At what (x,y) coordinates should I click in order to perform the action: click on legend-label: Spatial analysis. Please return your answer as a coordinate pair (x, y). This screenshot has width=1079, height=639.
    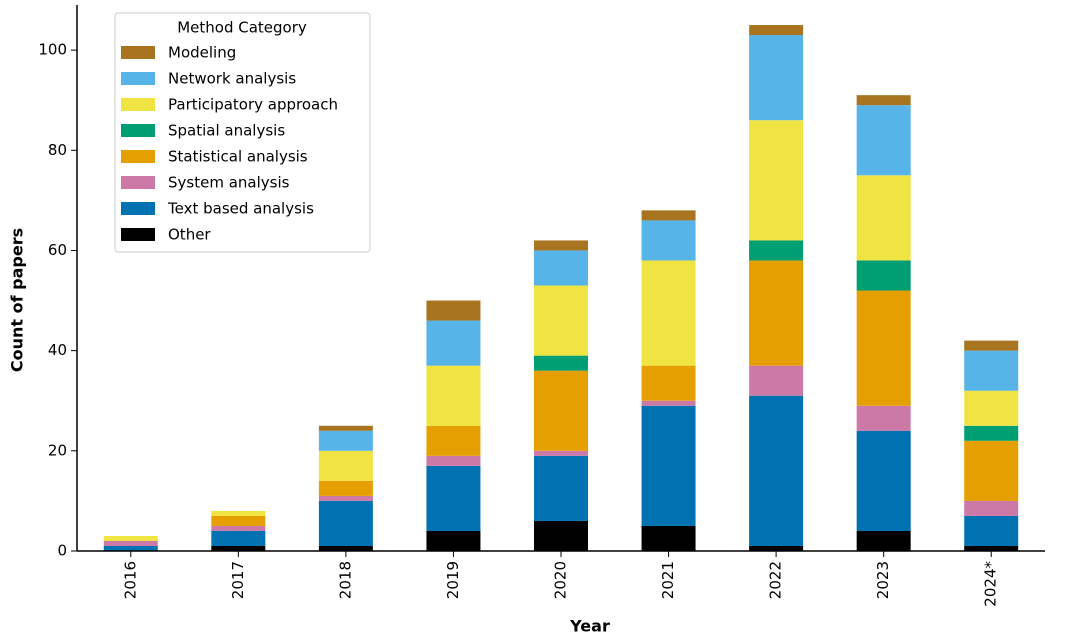
    Looking at the image, I should click on (226, 131).